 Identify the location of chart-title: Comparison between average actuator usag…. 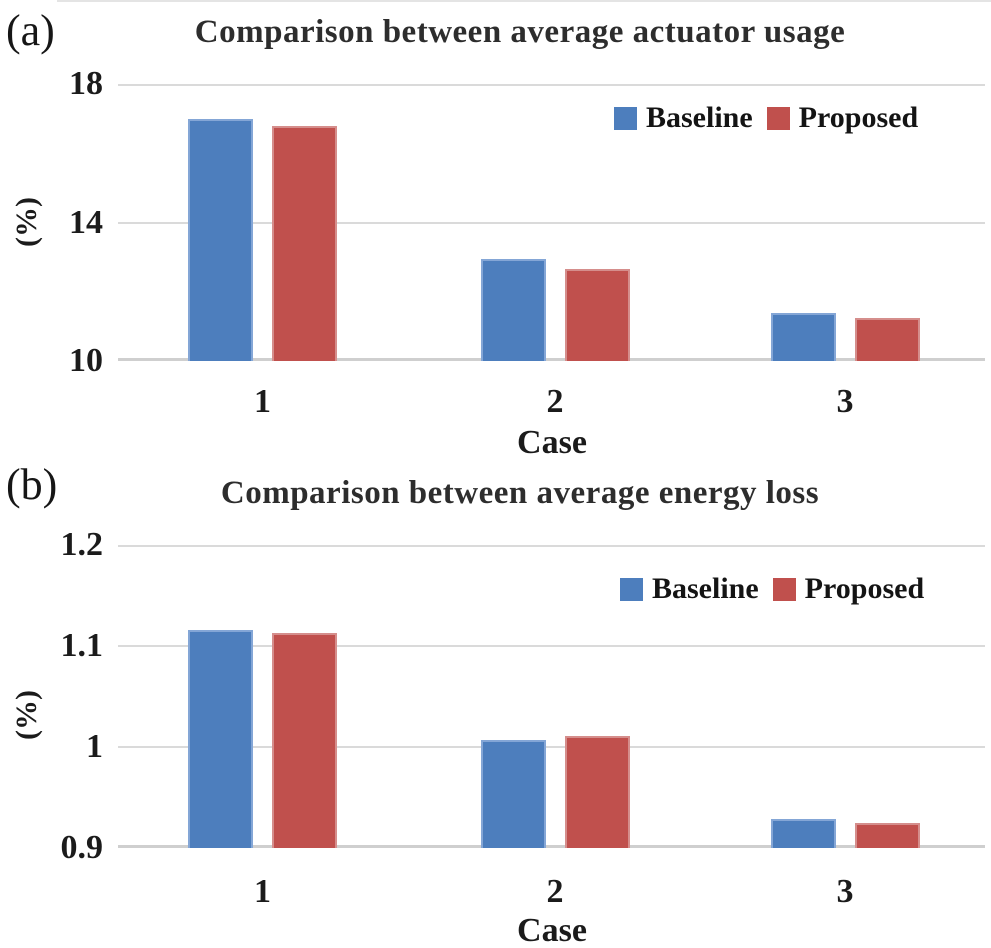
(520, 32).